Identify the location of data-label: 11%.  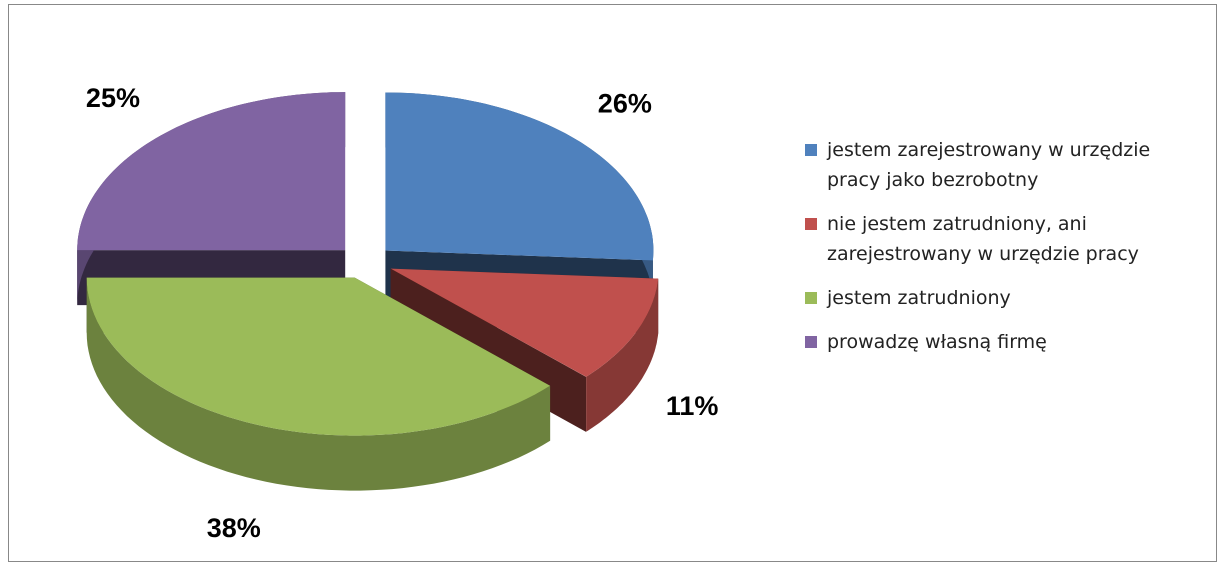
(692, 406).